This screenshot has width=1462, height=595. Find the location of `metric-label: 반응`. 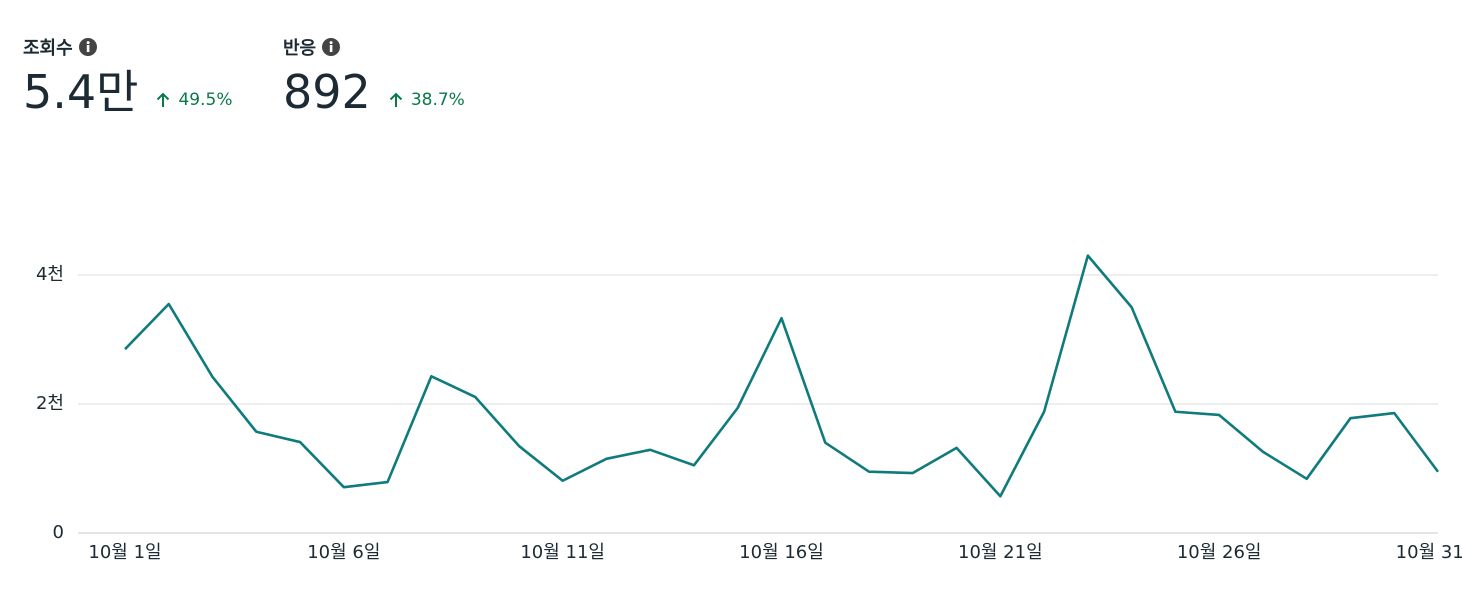

metric-label: 반응 is located at coordinates (300, 48).